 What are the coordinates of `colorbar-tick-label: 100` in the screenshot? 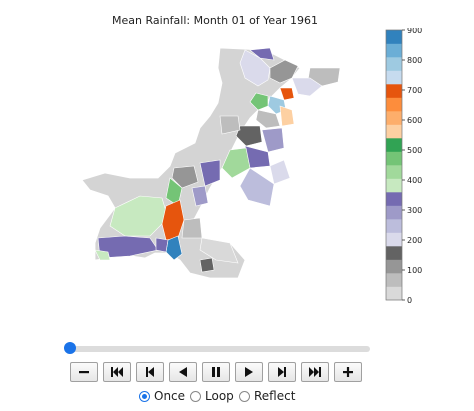 It's located at (414, 270).